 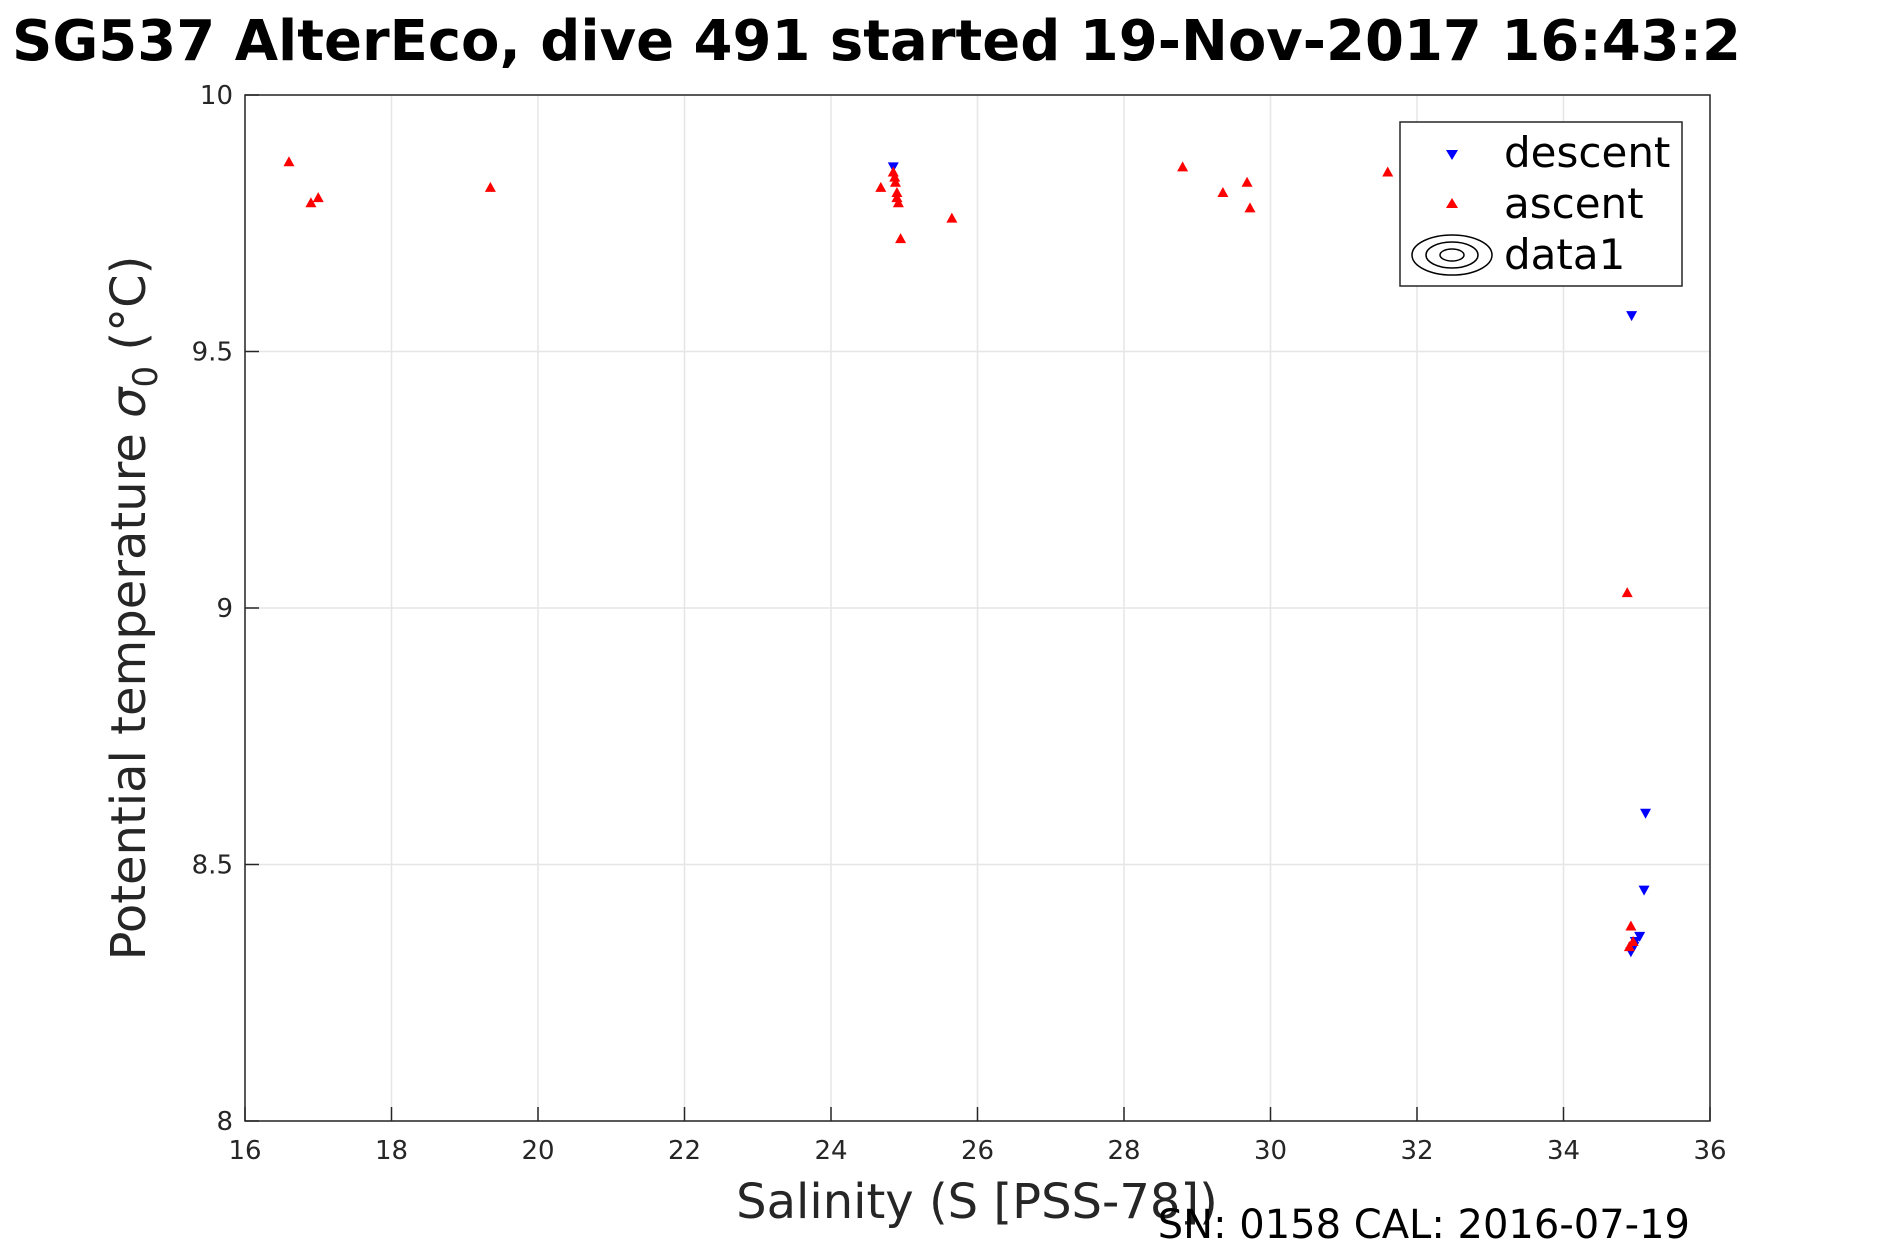 What do you see at coordinates (1123, 1151) in the screenshot?
I see `x-tick-label: 28` at bounding box center [1123, 1151].